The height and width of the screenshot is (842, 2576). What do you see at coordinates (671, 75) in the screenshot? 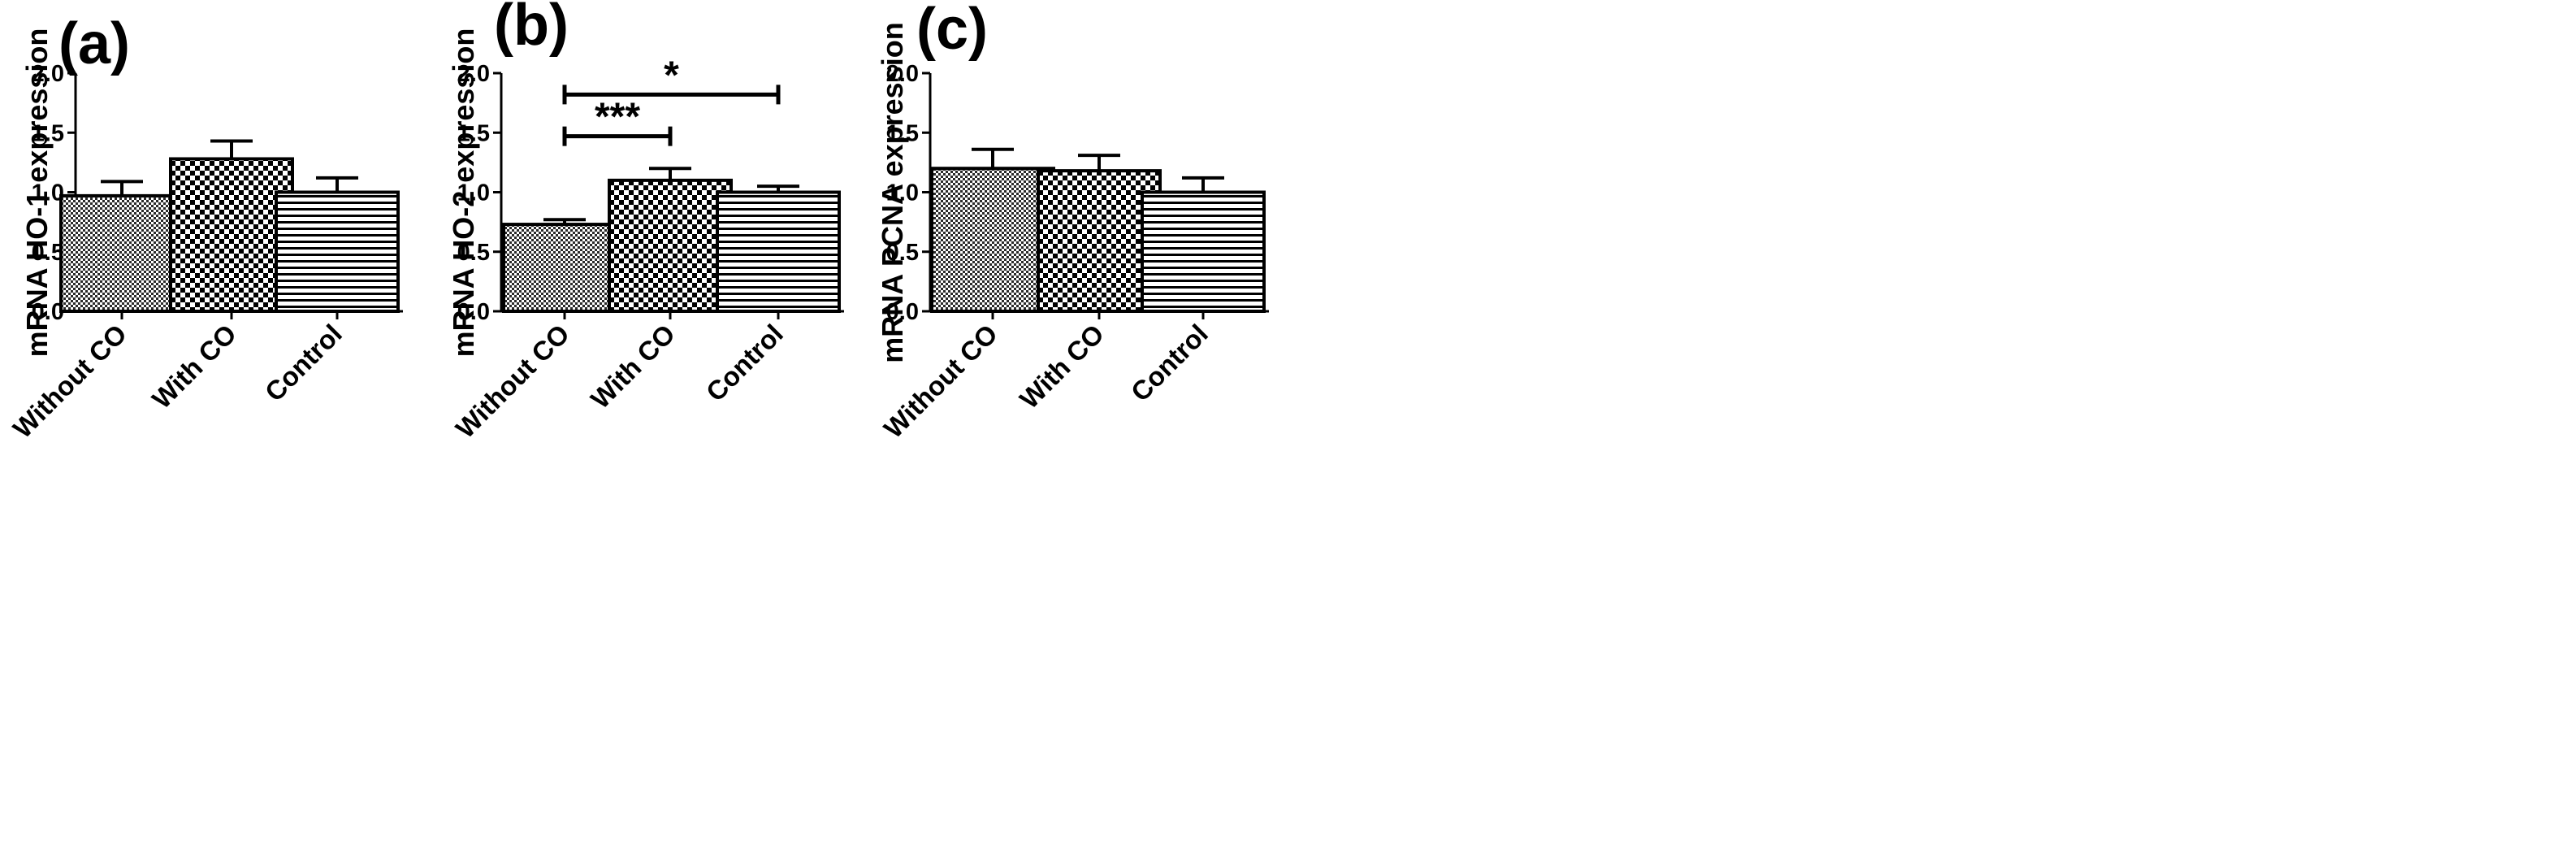
I see `significance-label: *` at bounding box center [671, 75].